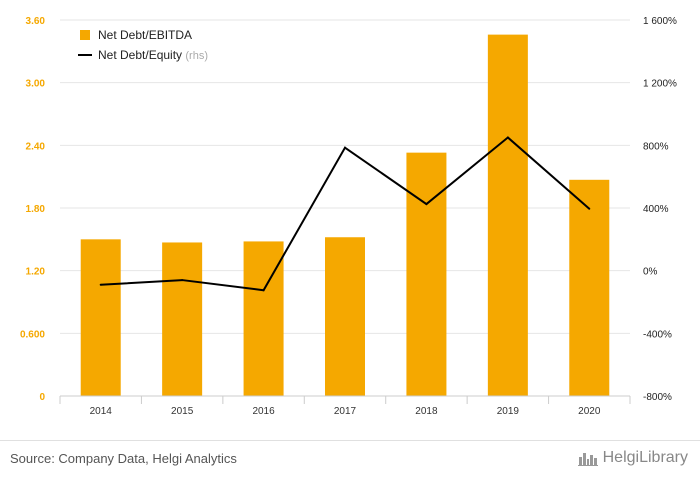 The width and height of the screenshot is (700, 483). What do you see at coordinates (263, 411) in the screenshot?
I see `x-tick-label: 2016` at bounding box center [263, 411].